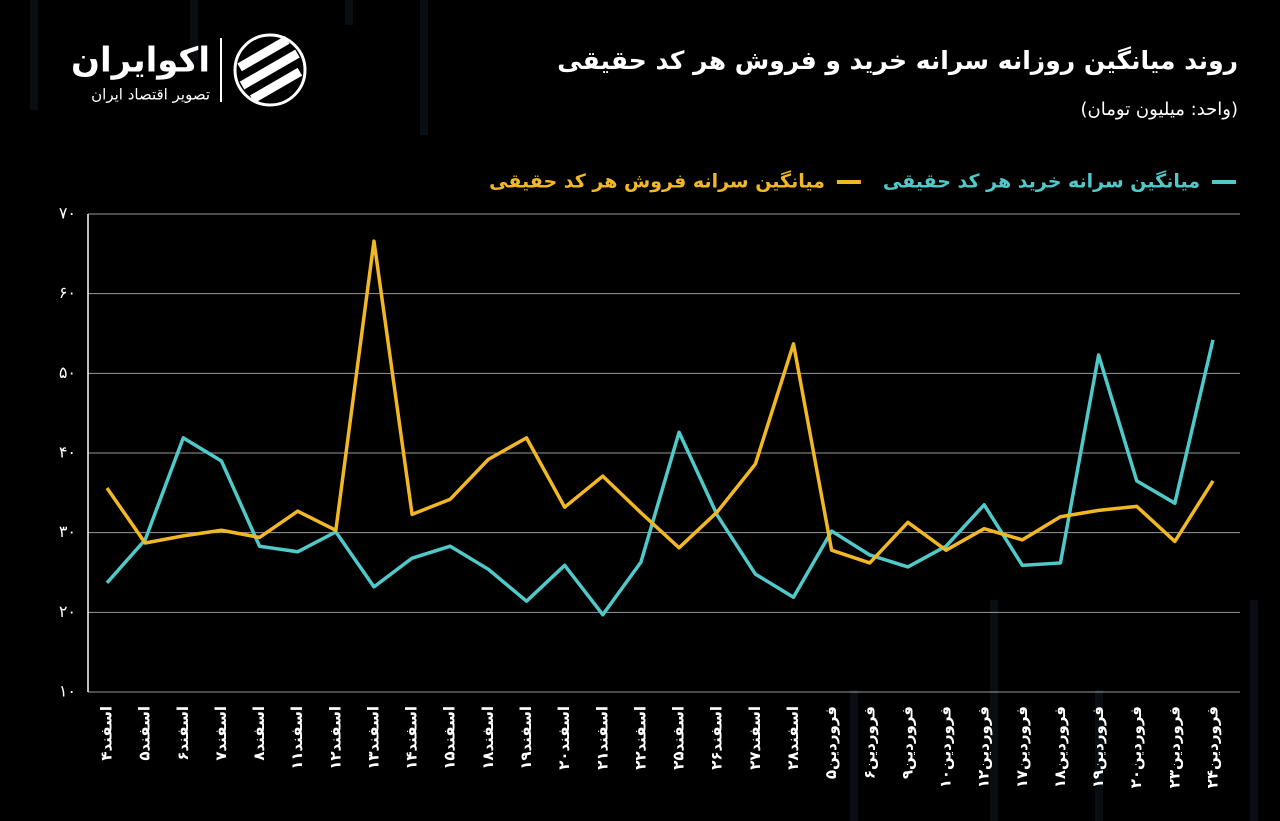 This screenshot has width=1280, height=821. Describe the element at coordinates (1041, 181) in the screenshot. I see `legend-label: میانگین سرانه خرید هر کد حقیقی` at that location.